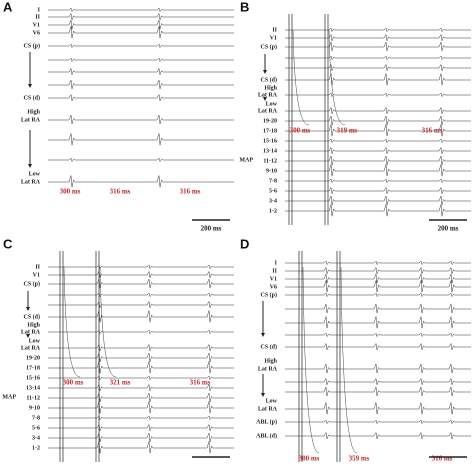 Image resolution: width=474 pixels, height=474 pixels. What do you see at coordinates (266, 421) in the screenshot?
I see `channel-label: ABL (p)` at bounding box center [266, 421].